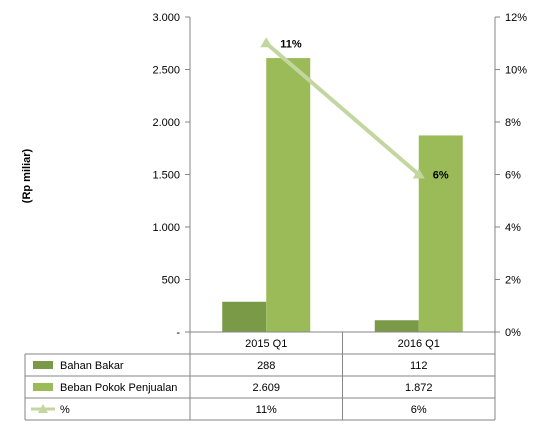 The height and width of the screenshot is (431, 544). Describe the element at coordinates (27, 175) in the screenshot. I see `y-axis-label: (Rp miliar)` at that location.